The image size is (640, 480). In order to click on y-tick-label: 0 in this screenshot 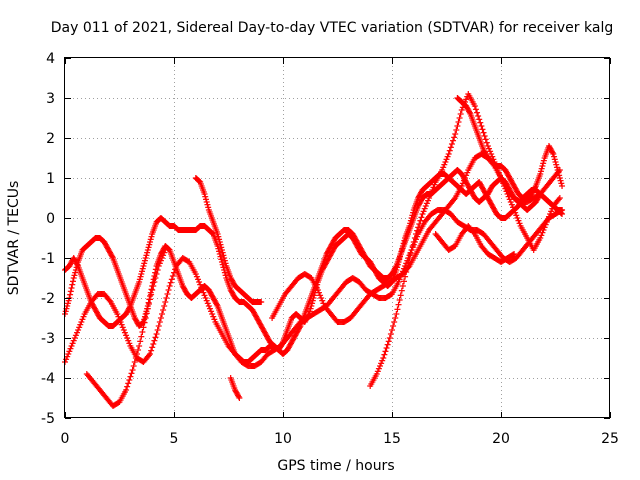, I will do `click(50, 219)`.